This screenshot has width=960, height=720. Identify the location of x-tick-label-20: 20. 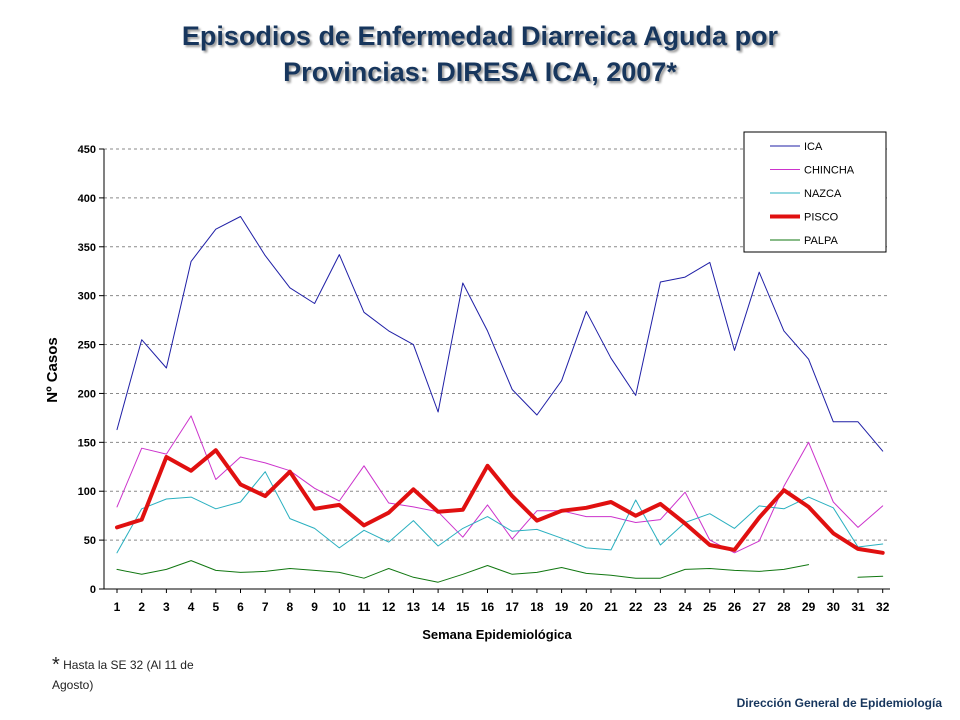
(587, 607).